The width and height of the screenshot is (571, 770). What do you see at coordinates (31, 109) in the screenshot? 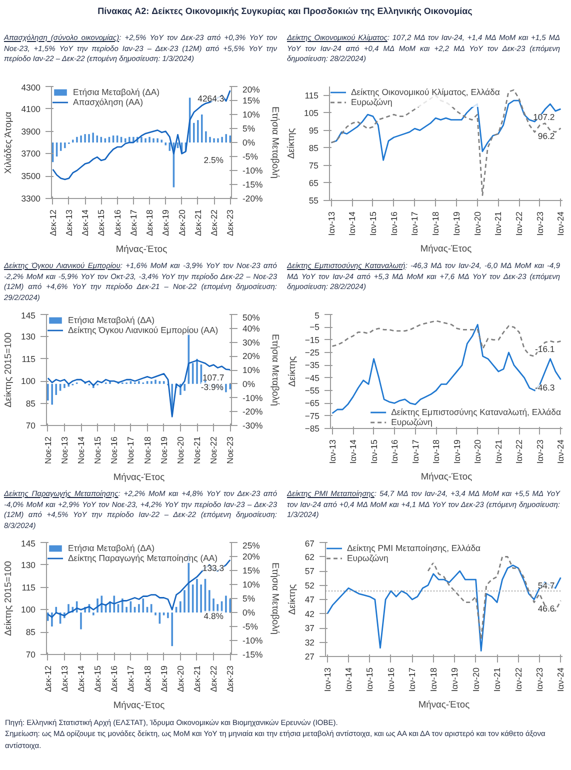
I see `y-tick-label: 4100` at bounding box center [31, 109].